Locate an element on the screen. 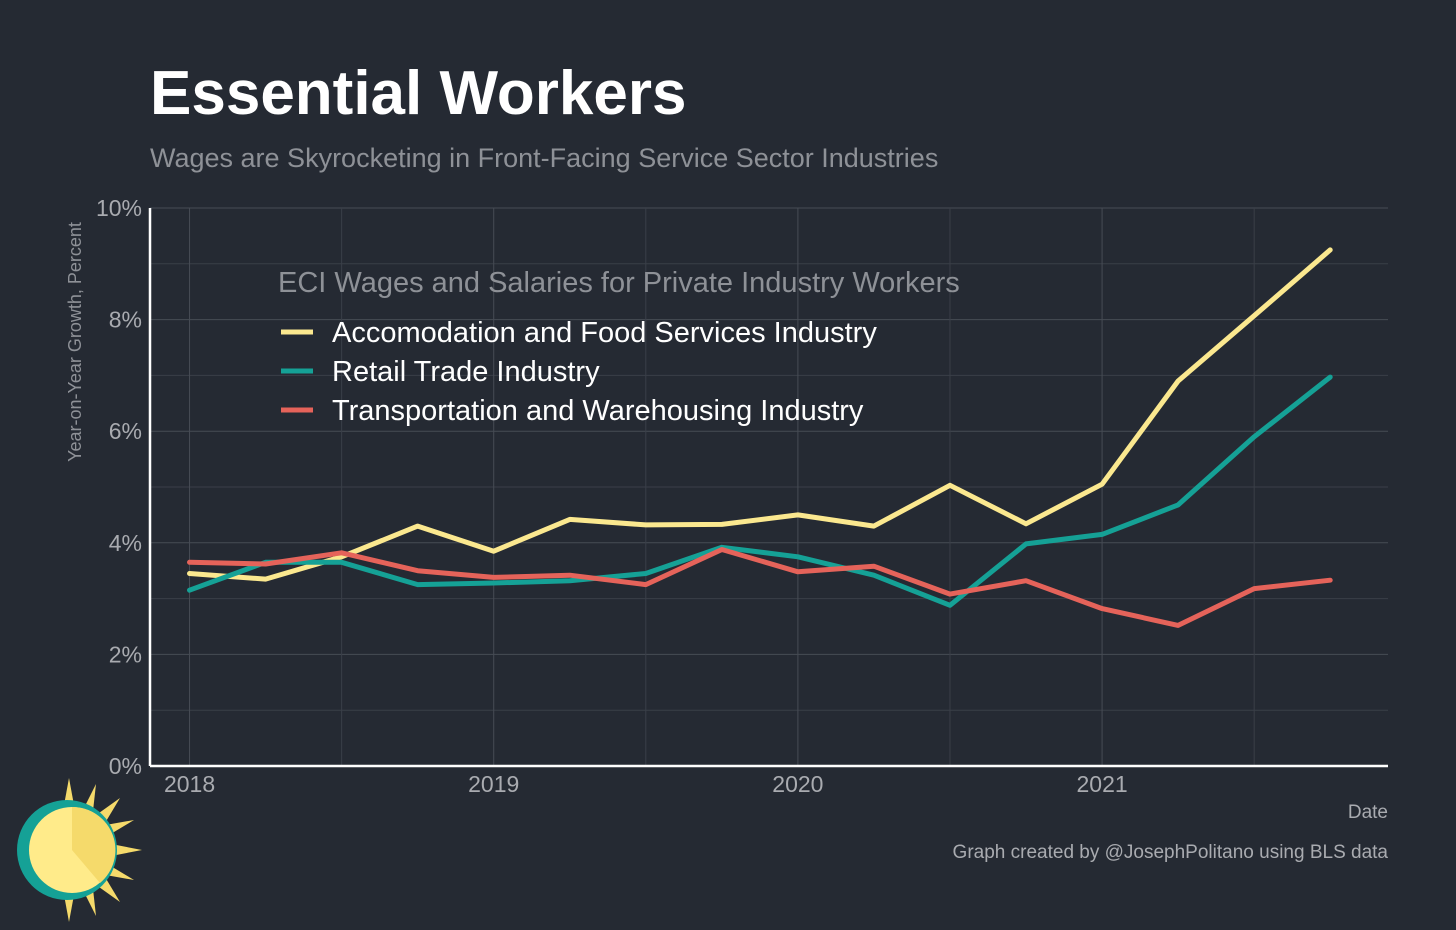 This screenshot has width=1456, height=930. x-tick-label: 2020 is located at coordinates (797, 784).